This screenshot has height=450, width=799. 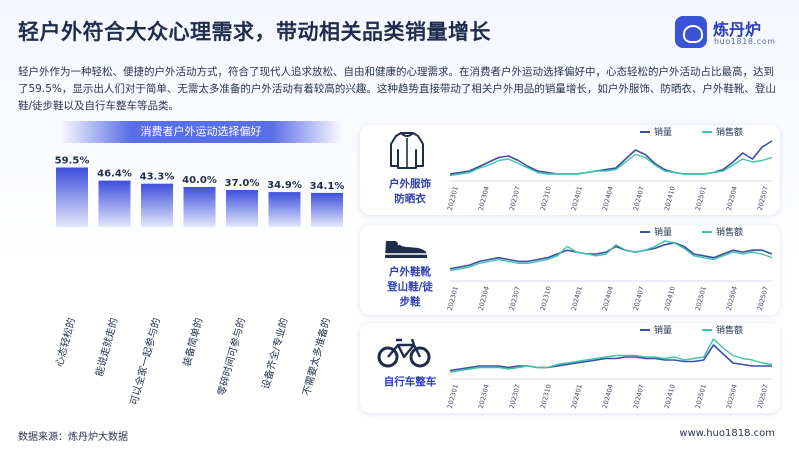 I want to click on logo-url: huo1818.com, so click(x=745, y=41).